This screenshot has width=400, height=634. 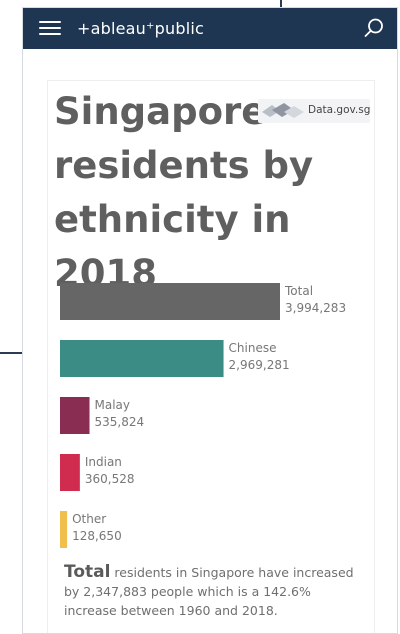 I want to click on bar-indian, so click(x=70, y=472).